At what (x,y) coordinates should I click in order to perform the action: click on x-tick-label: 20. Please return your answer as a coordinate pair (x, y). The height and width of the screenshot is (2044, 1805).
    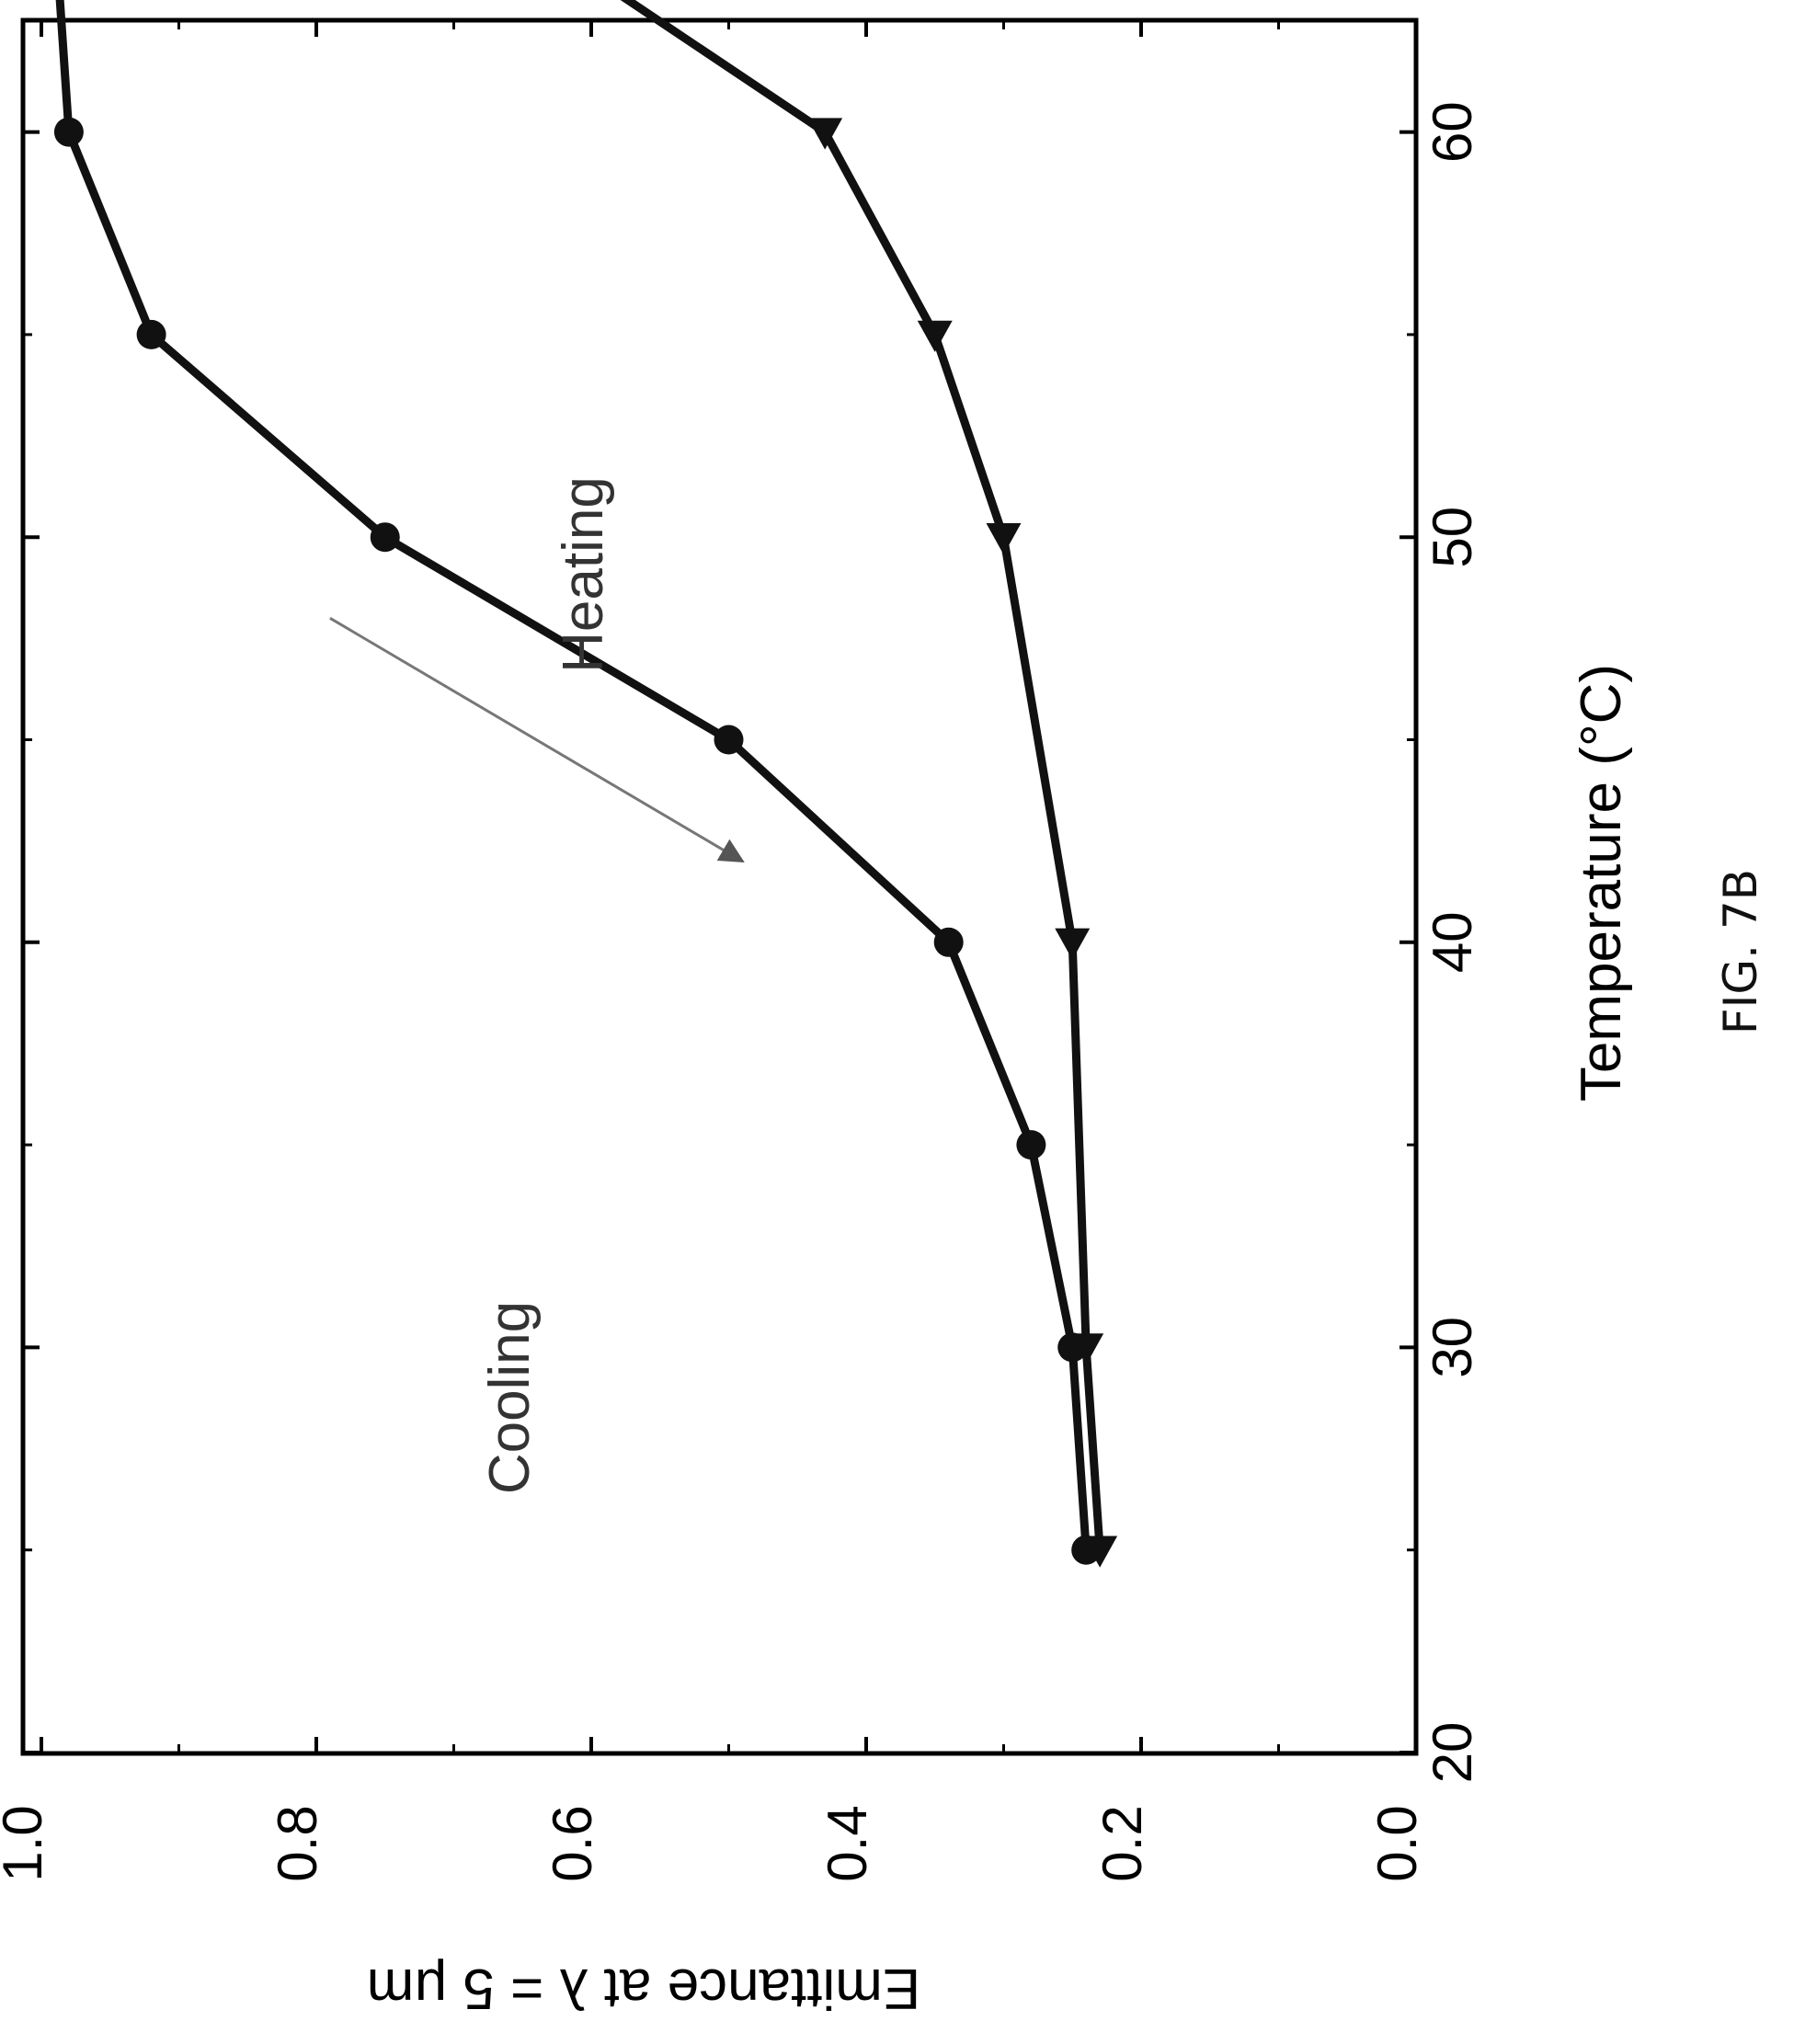
    Looking at the image, I should click on (1453, 1753).